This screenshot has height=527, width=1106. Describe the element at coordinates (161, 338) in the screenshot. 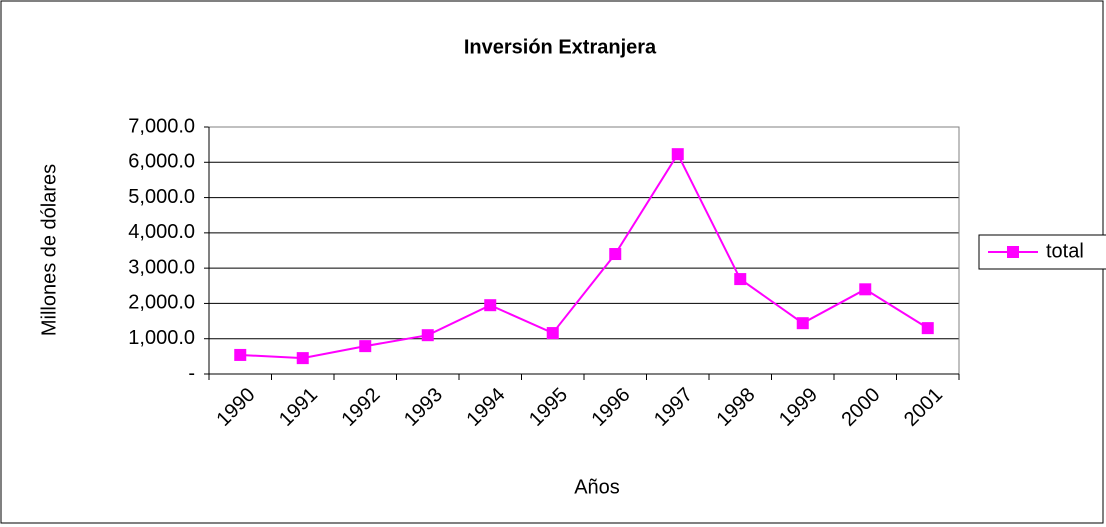

I see `y-tick-label: 1,000.0` at that location.